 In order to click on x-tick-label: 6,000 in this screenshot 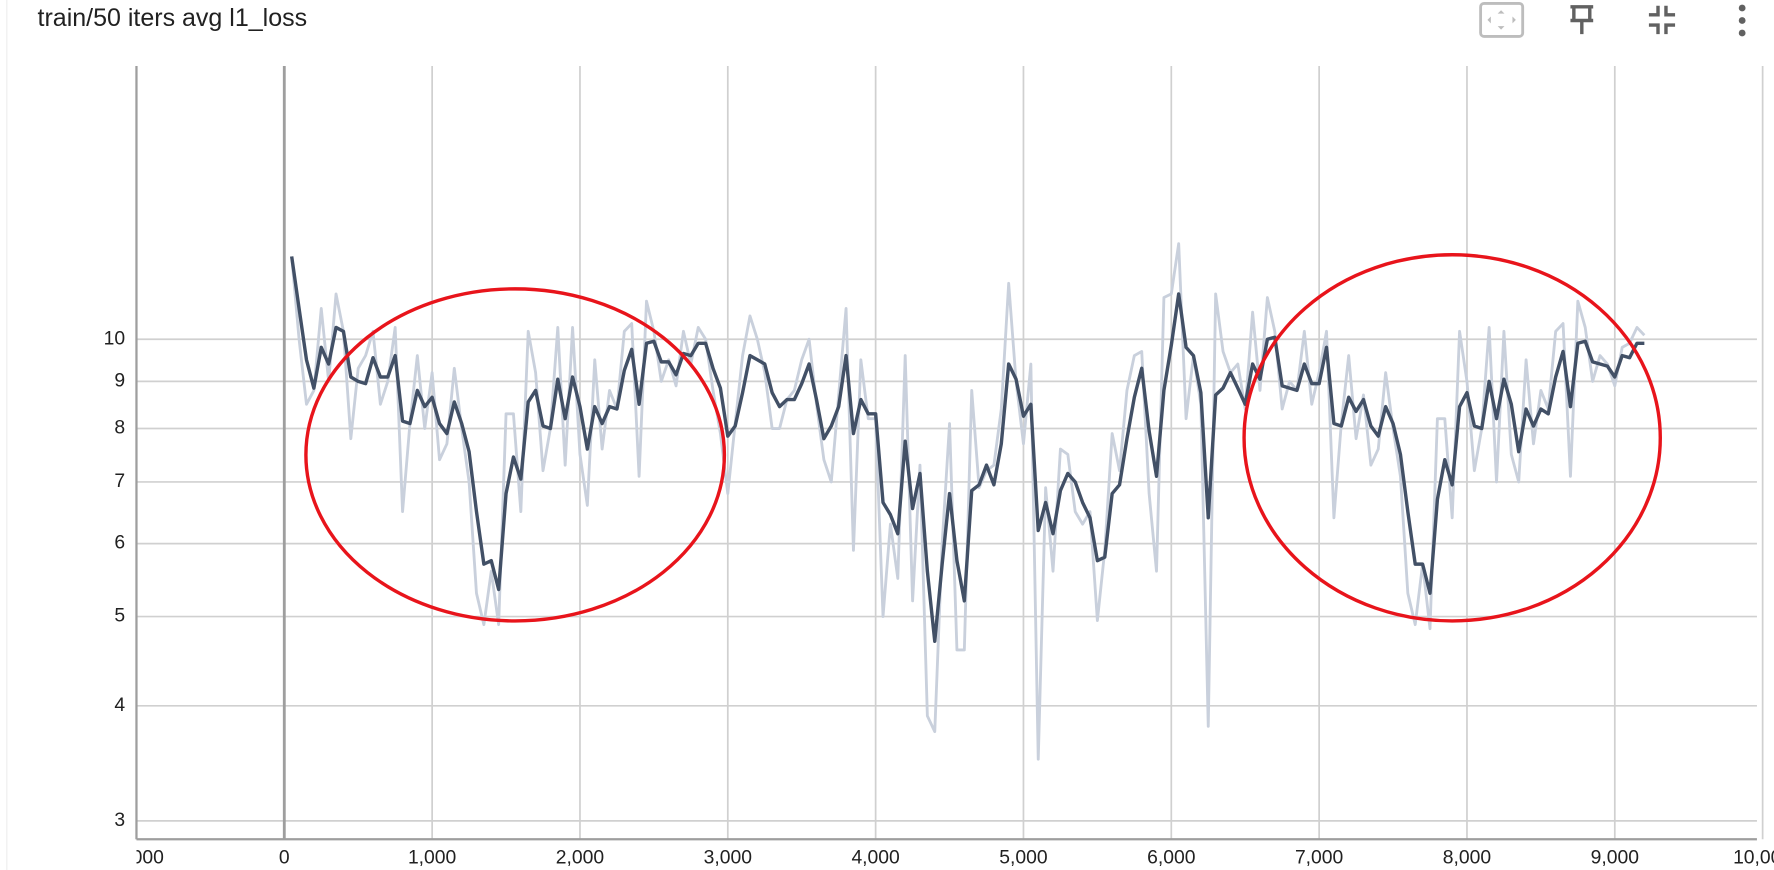, I will do `click(1171, 858)`.